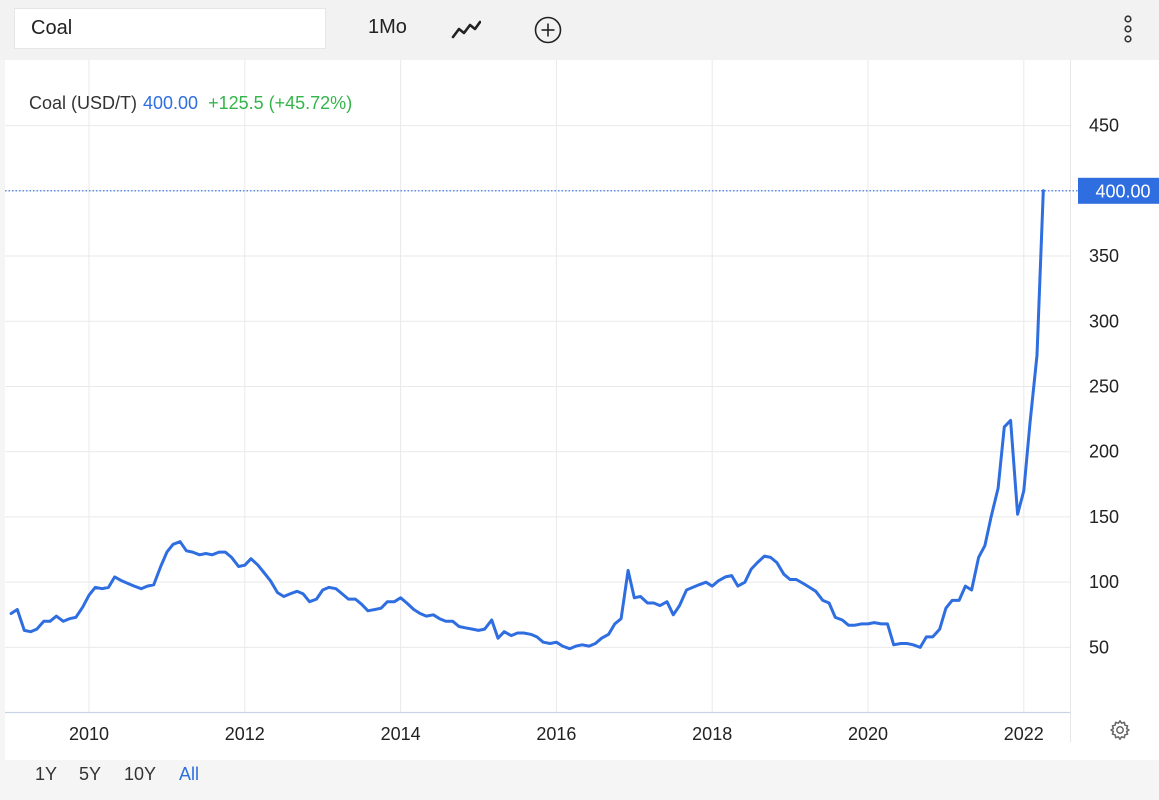  What do you see at coordinates (189, 774) in the screenshot?
I see `range-button-all: All` at bounding box center [189, 774].